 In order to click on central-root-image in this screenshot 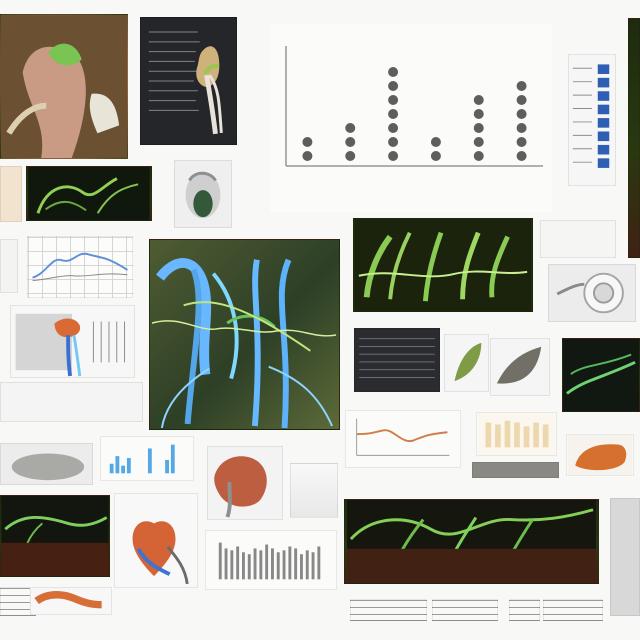, I will do `click(244, 334)`.